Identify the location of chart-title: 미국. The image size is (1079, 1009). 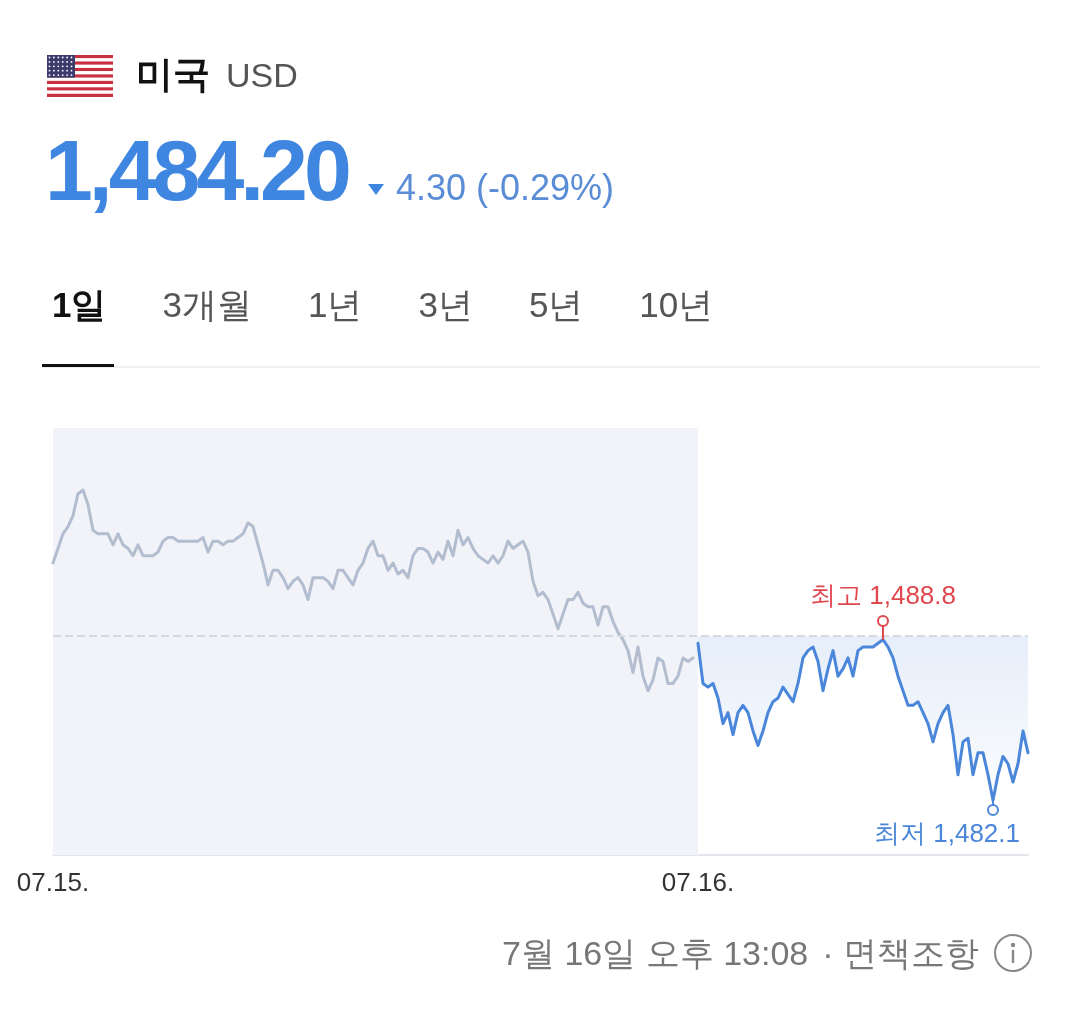
(173, 74).